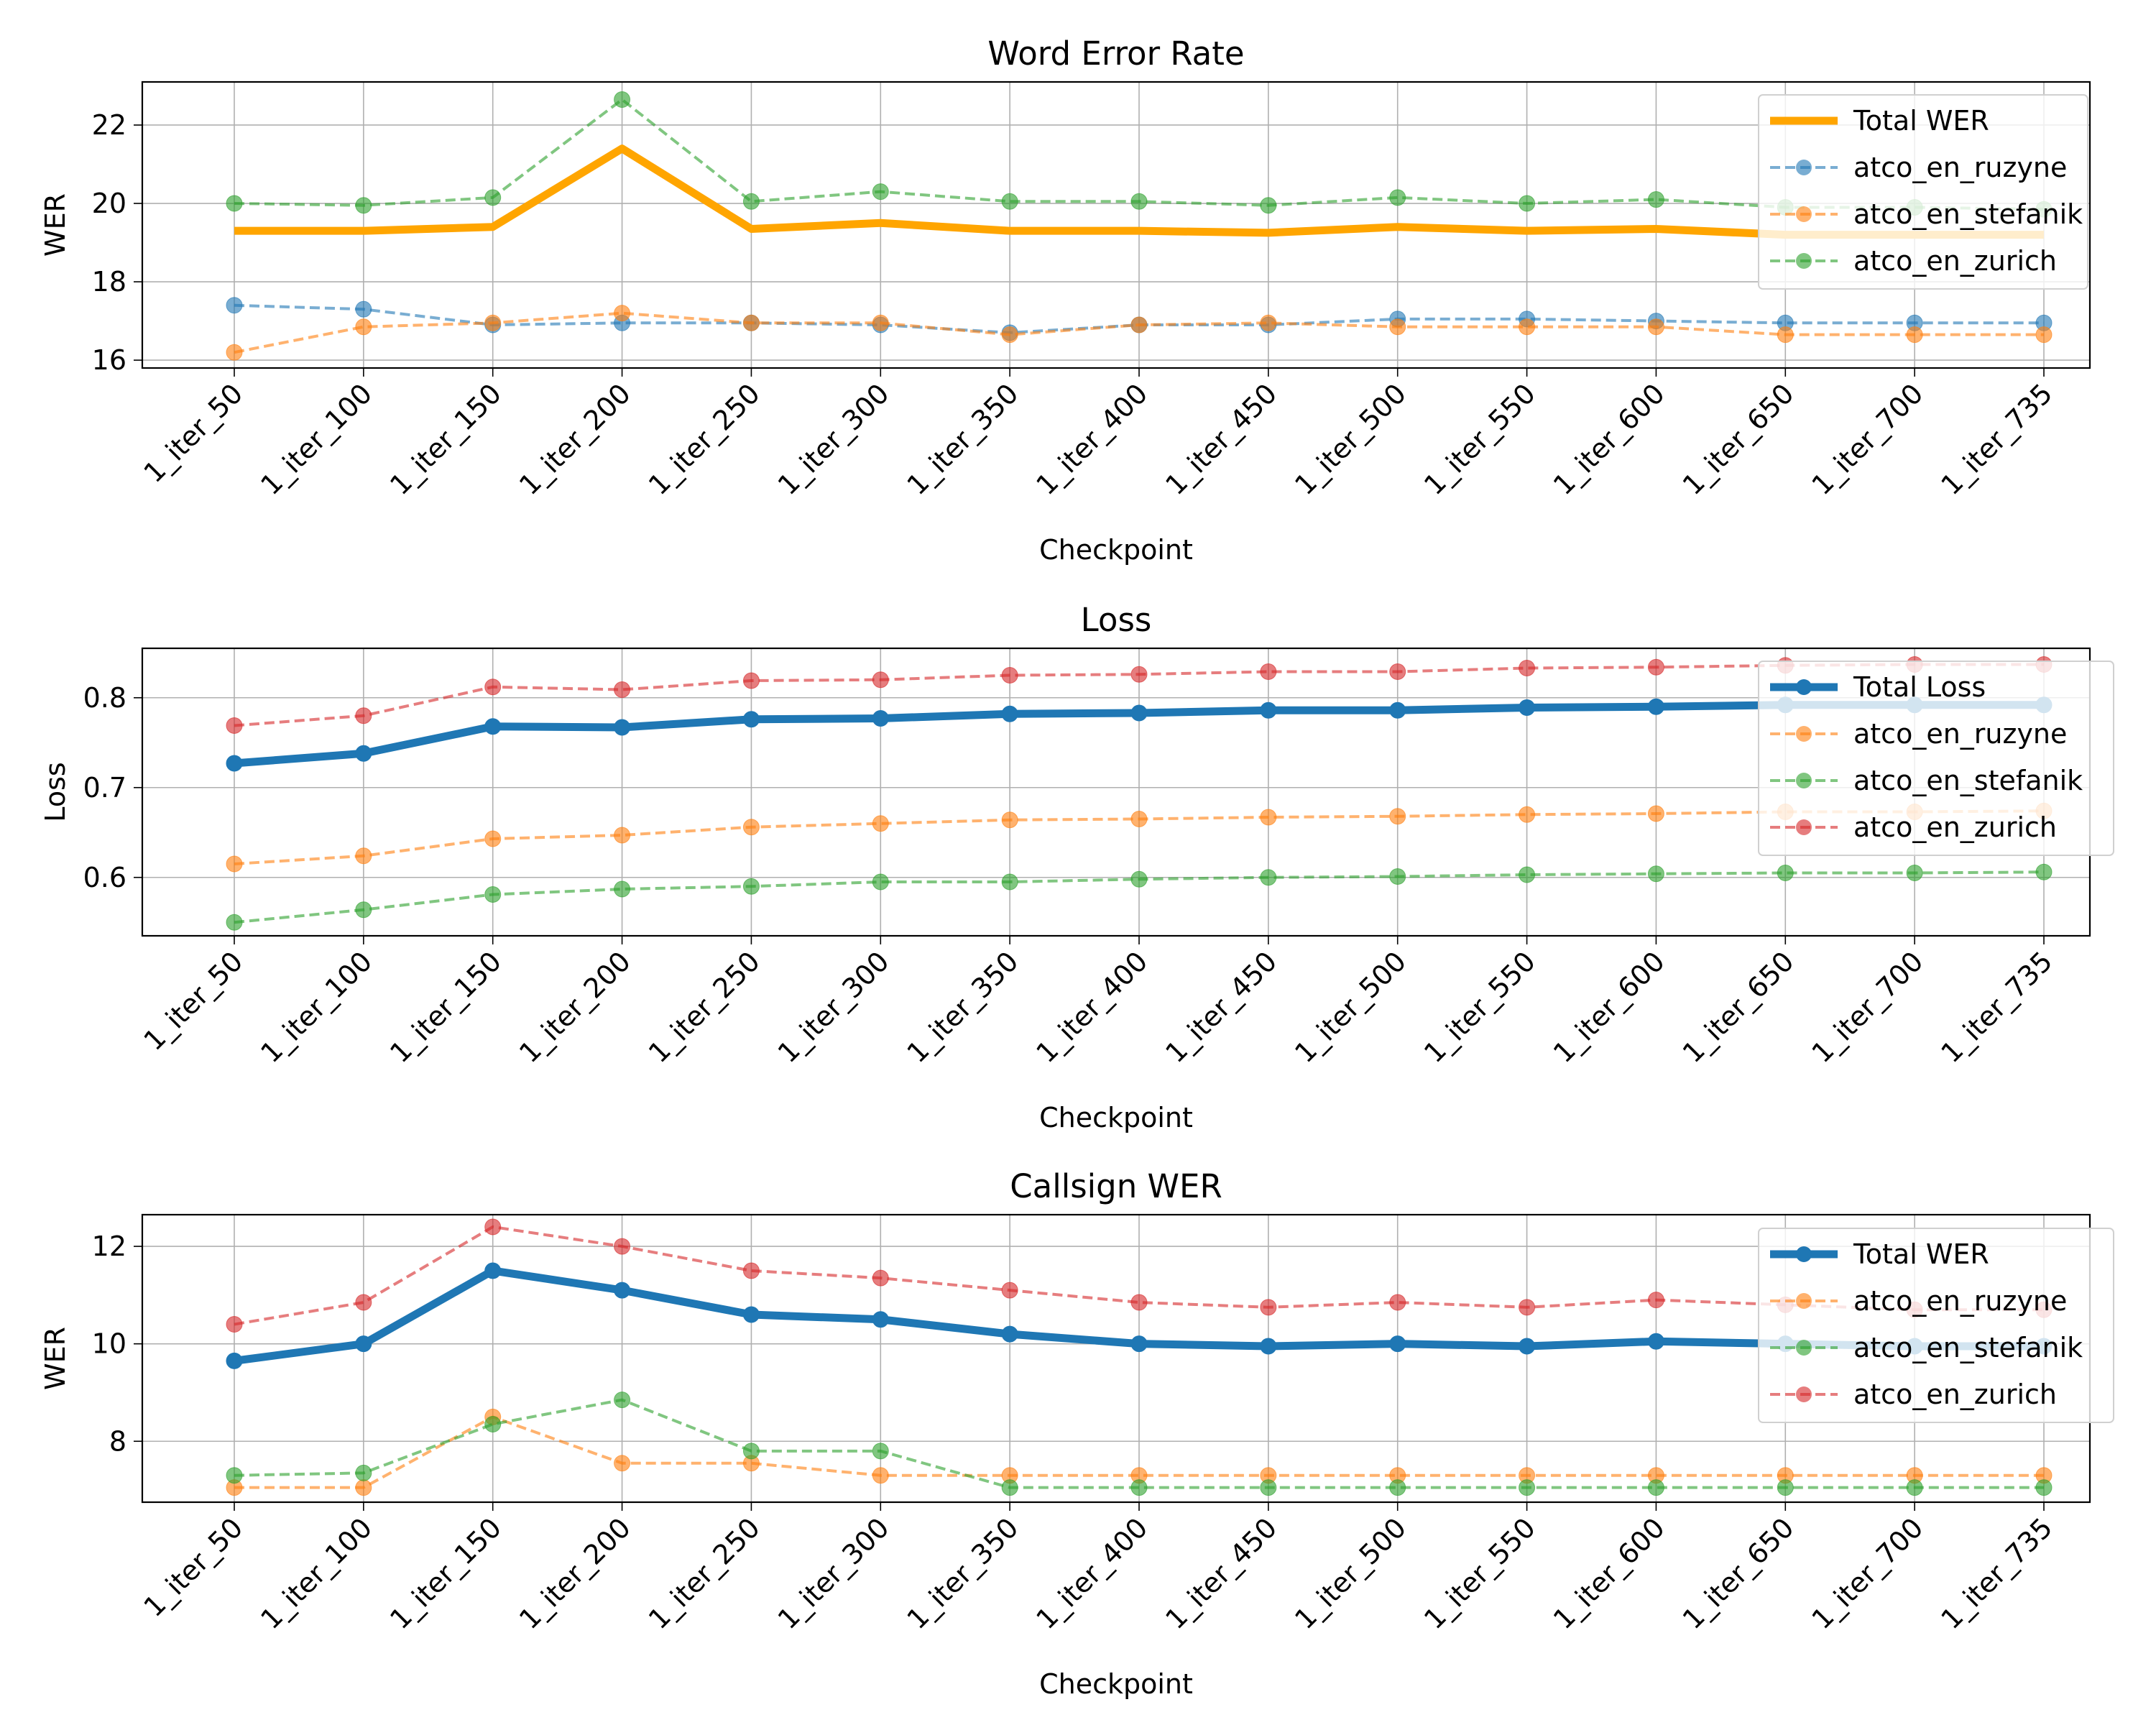 The image size is (2156, 1725). I want to click on y-tick-label: 16, so click(109, 360).